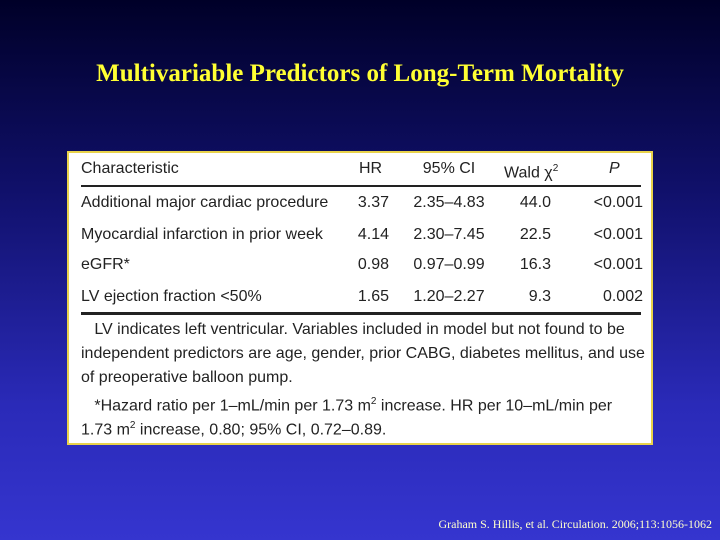  I want to click on footnote-text: increase, 0.80; 95% CI, 0.72–0.89., so click(261, 430).